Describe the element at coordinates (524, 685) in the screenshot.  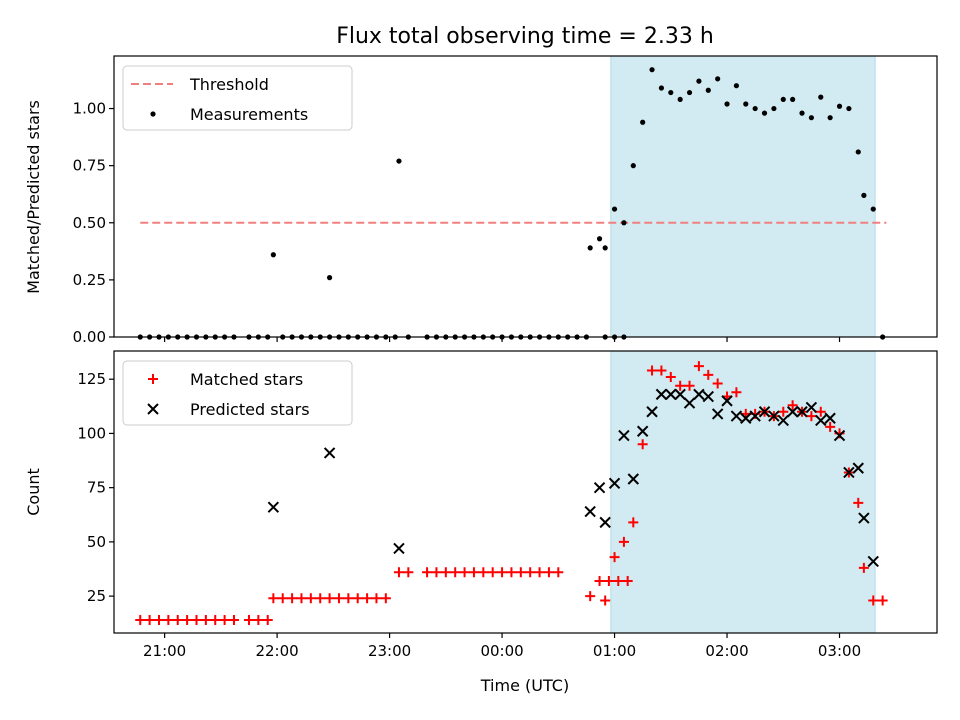
I see `x-axis-label: Time (UTC)` at that location.